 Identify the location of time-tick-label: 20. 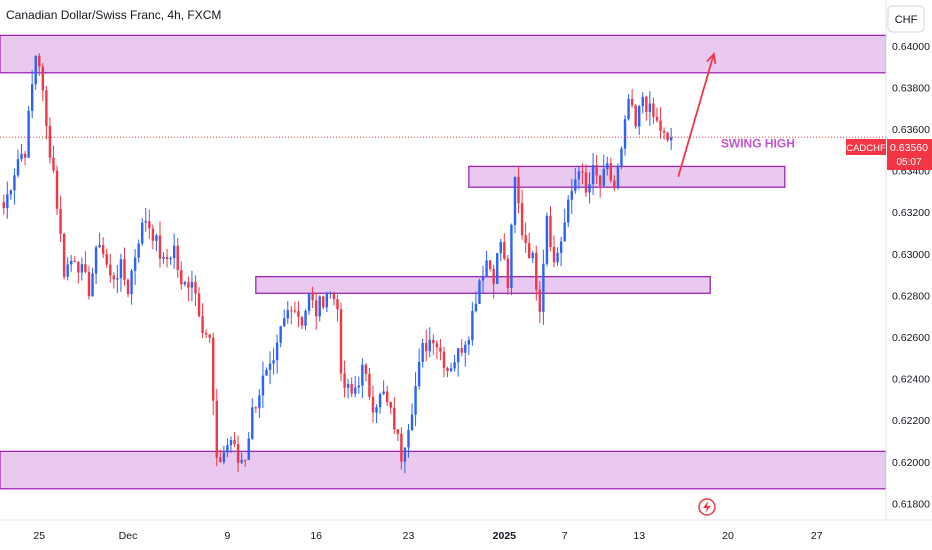
(728, 536).